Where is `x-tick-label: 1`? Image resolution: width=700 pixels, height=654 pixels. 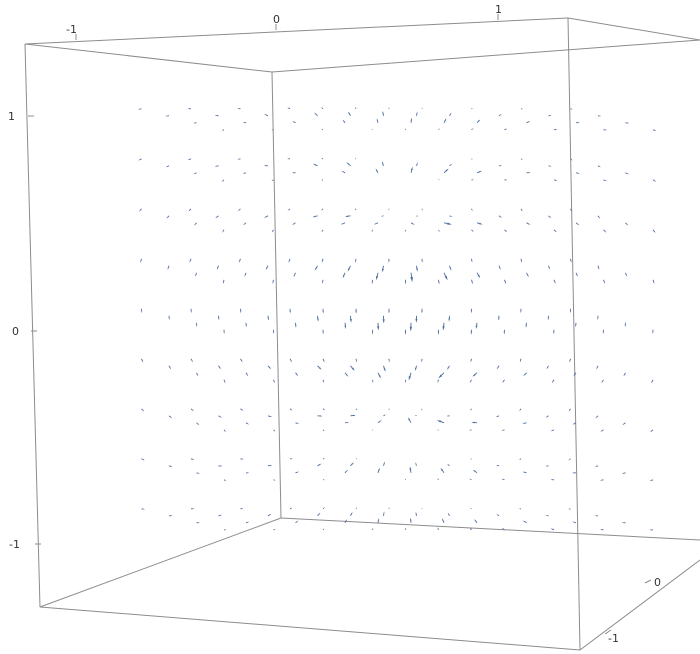 x-tick-label: 1 is located at coordinates (498, 9).